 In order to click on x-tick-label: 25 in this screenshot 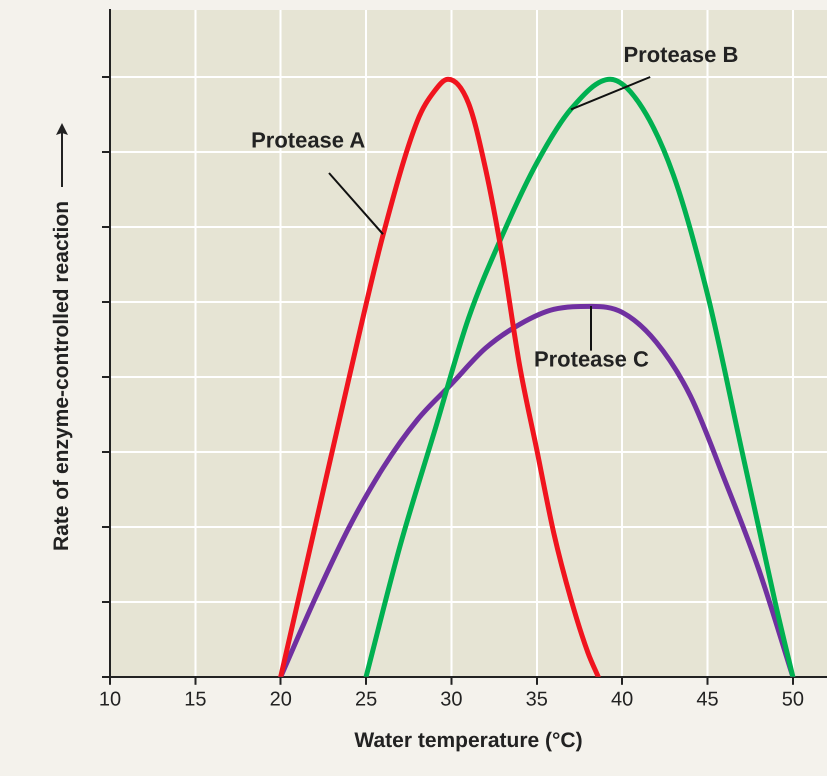, I will do `click(366, 699)`.